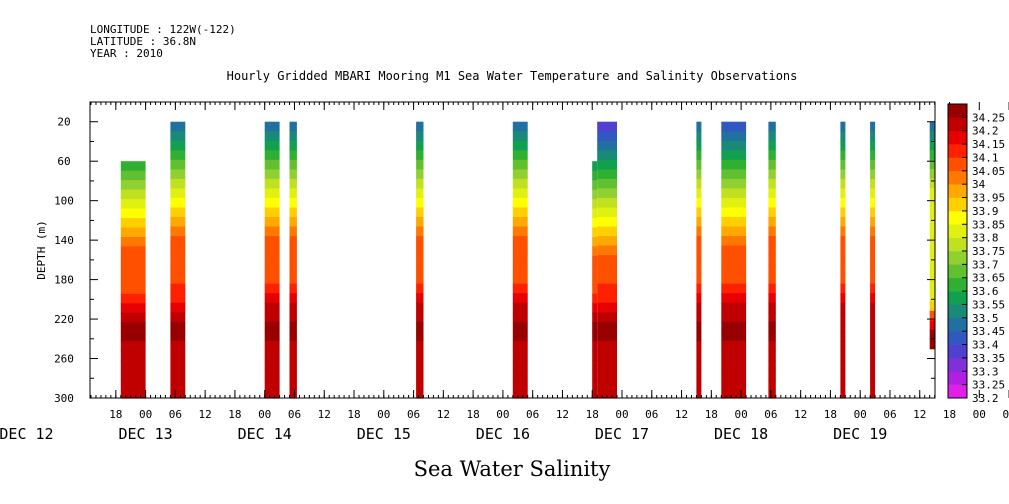 Image resolution: width=1009 pixels, height=504 pixels. What do you see at coordinates (64, 201) in the screenshot?
I see `y-tick-label: 100` at bounding box center [64, 201].